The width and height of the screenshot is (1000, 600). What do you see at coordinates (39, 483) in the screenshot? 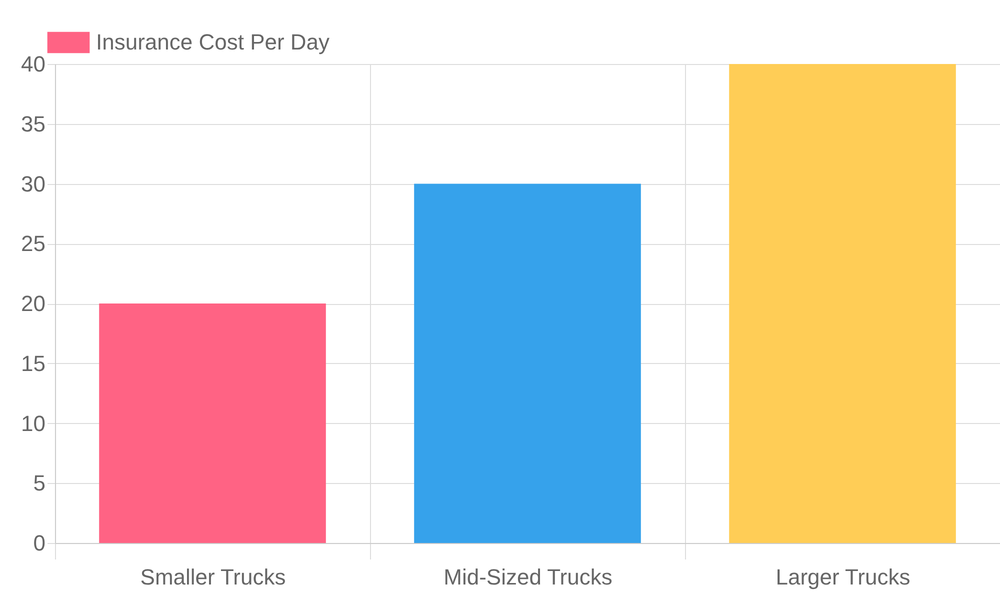
I see `y-tick-label: 5` at bounding box center [39, 483].